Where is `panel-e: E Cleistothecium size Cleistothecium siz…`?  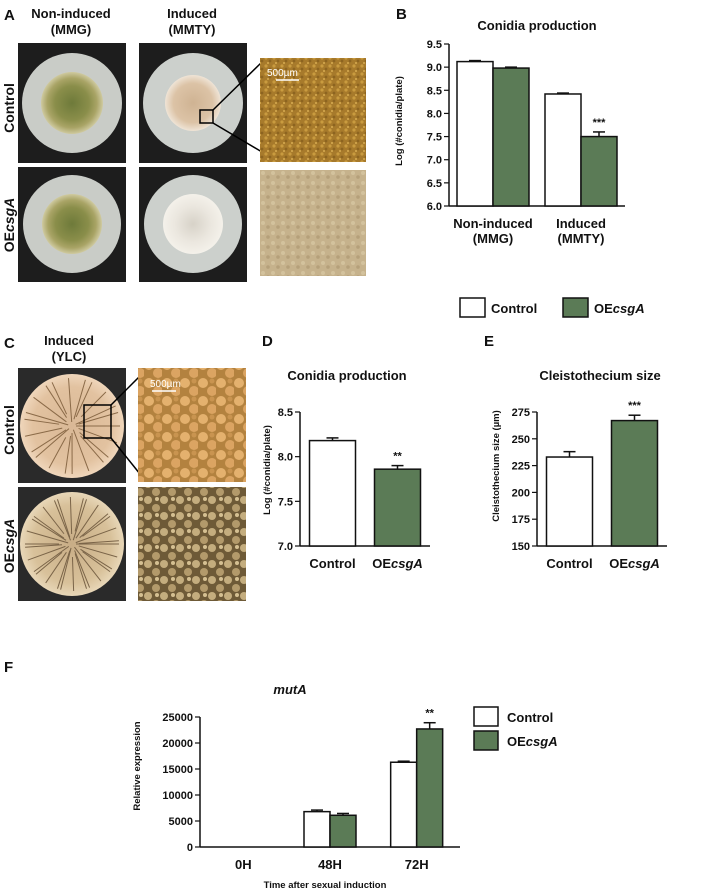 panel-e: E Cleistothecium size Cleistothecium siz… is located at coordinates (575, 452).